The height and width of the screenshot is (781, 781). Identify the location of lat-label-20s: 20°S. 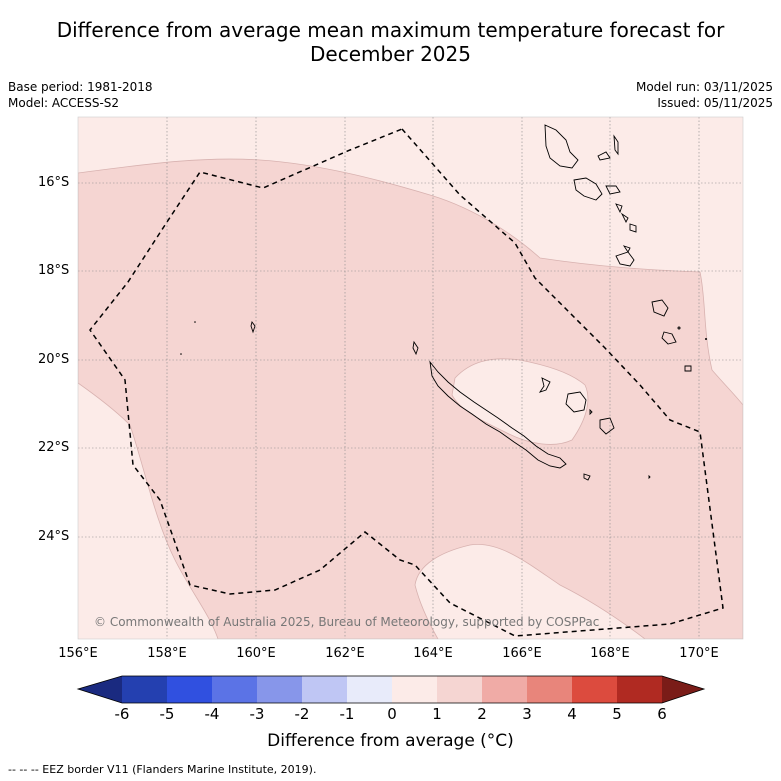
(54, 359).